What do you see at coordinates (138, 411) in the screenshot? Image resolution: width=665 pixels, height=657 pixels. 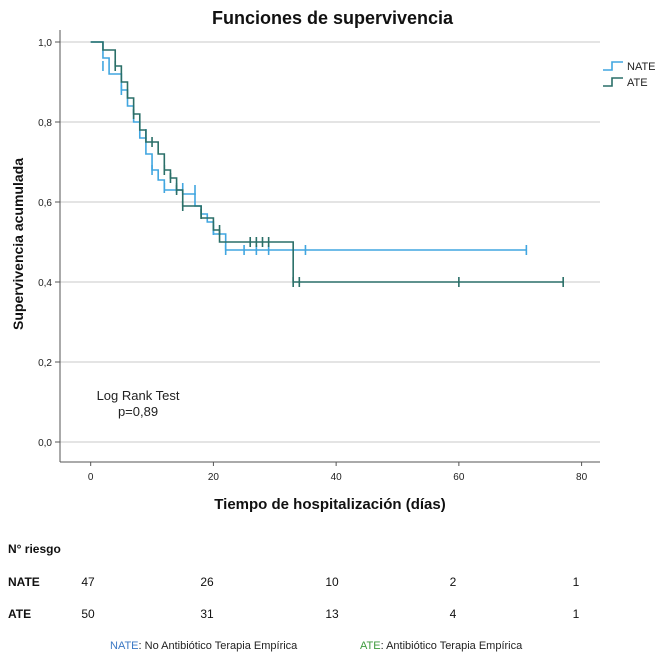 I see `annotation-line-2: p=0,89` at bounding box center [138, 411].